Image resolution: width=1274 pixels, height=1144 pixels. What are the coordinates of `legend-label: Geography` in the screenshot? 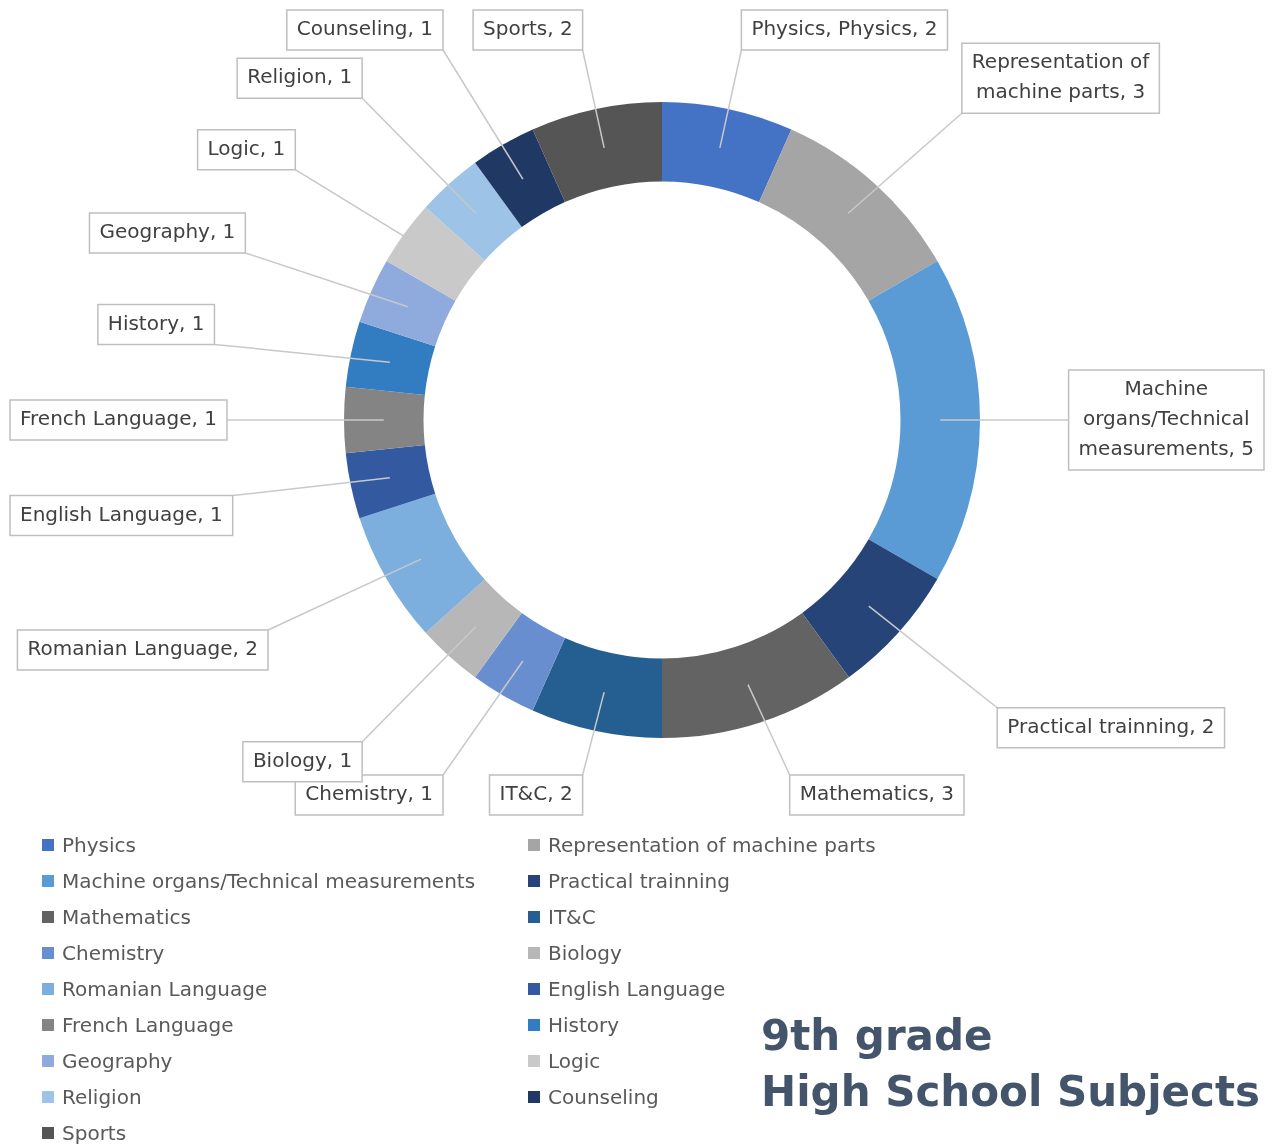 It's located at (117, 1061).